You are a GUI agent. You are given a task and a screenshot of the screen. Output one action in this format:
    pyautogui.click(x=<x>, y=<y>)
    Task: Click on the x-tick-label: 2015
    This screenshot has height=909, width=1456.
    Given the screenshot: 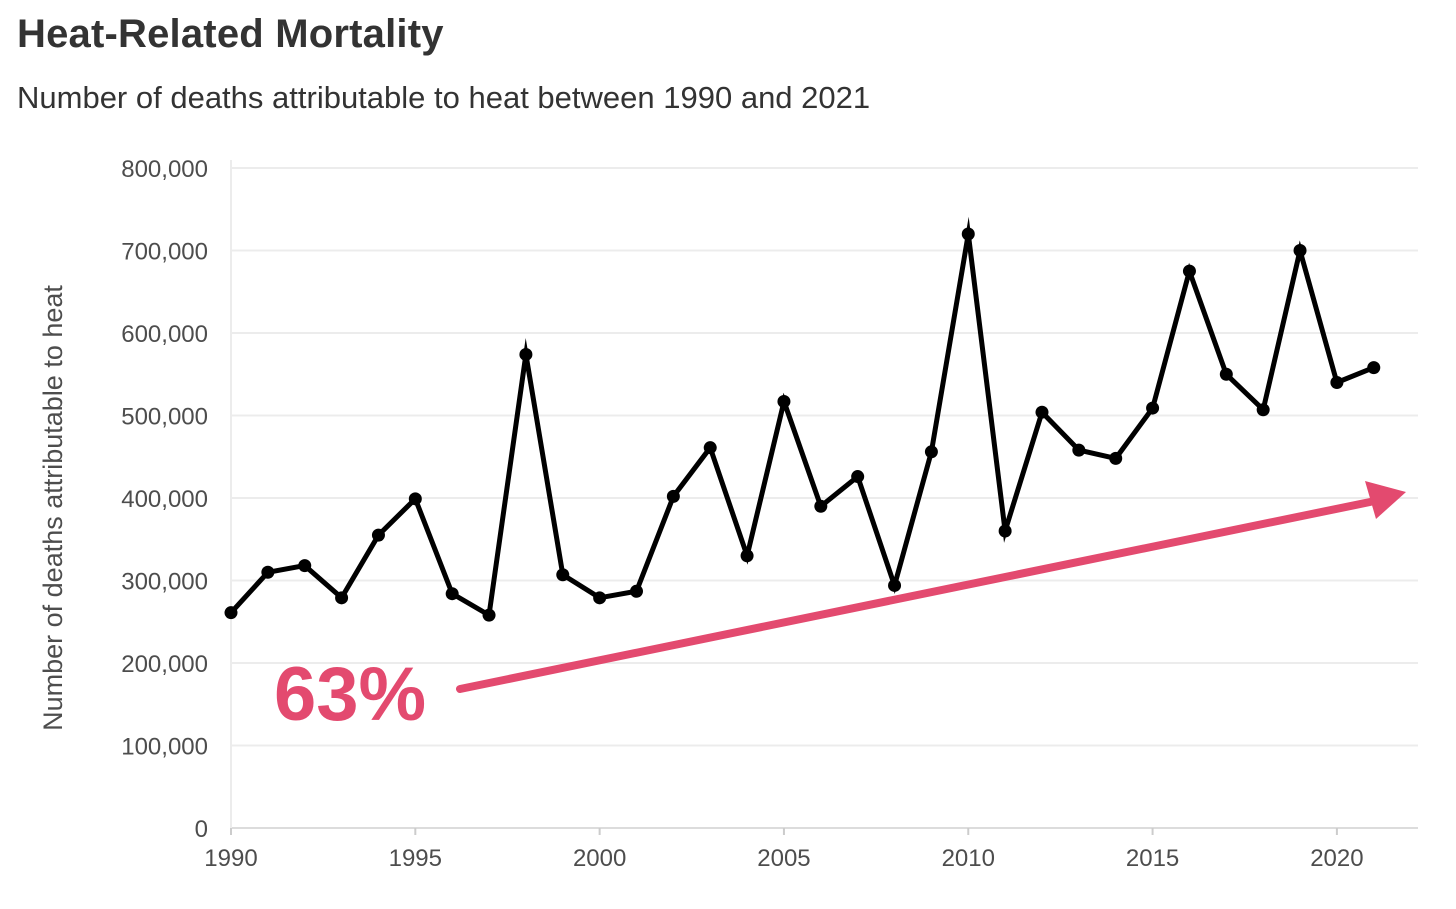 What is the action you would take?
    pyautogui.click(x=1152, y=858)
    